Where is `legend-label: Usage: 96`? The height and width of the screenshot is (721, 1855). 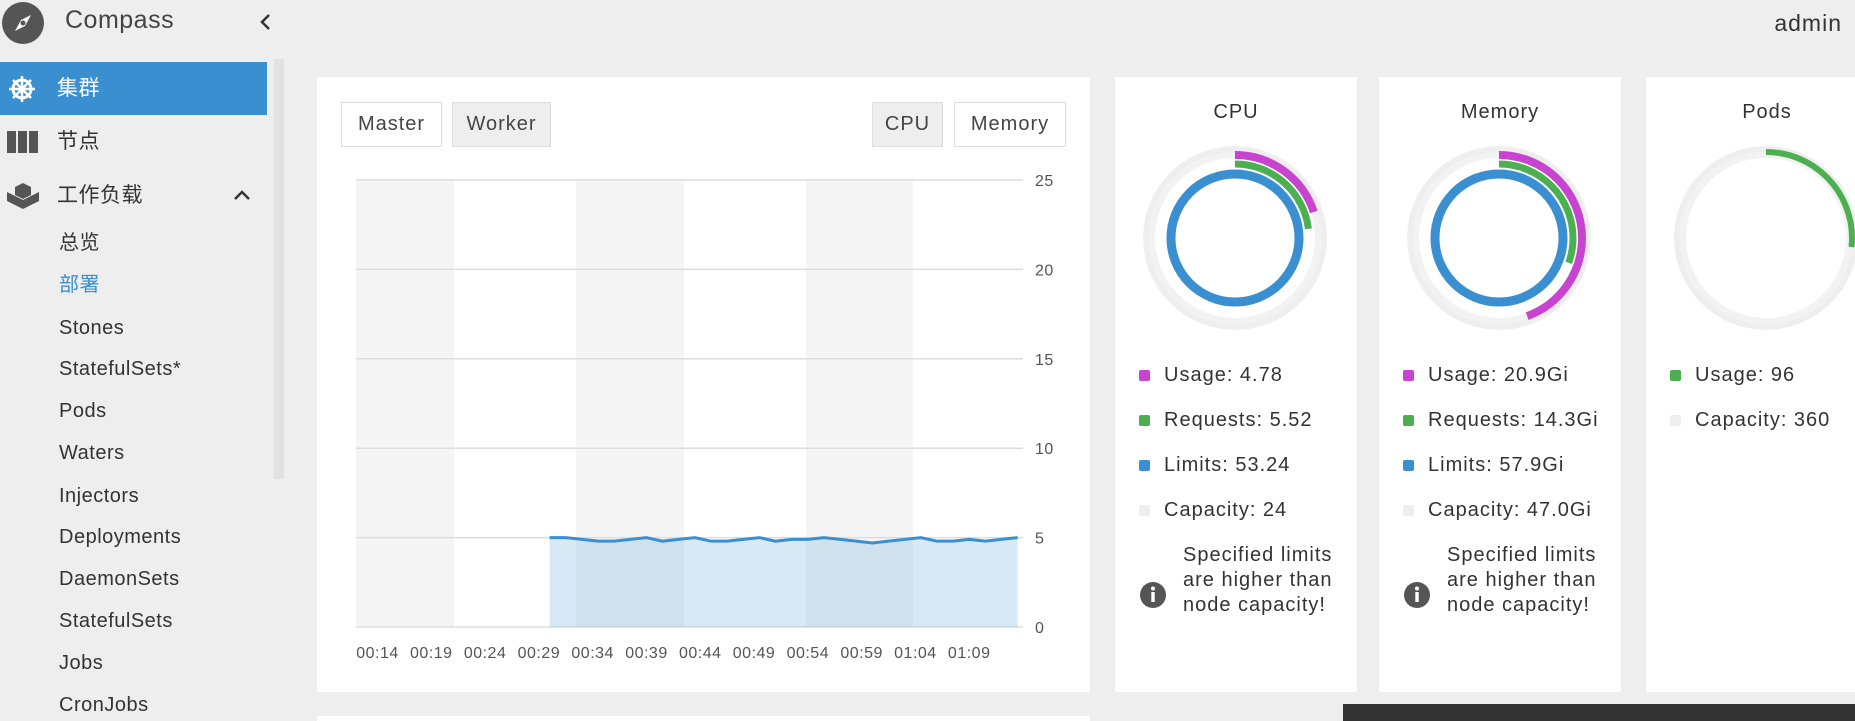
legend-label: Usage: 96 is located at coordinates (1745, 375).